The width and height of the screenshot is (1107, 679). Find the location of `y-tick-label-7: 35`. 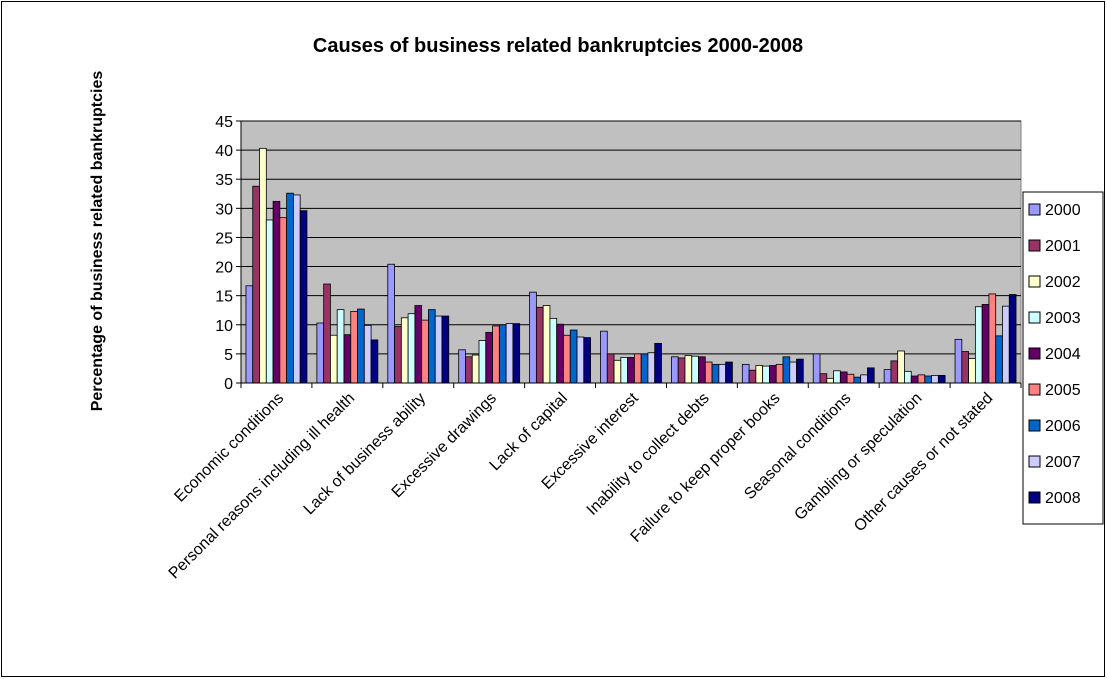

y-tick-label-7: 35 is located at coordinates (224, 180).